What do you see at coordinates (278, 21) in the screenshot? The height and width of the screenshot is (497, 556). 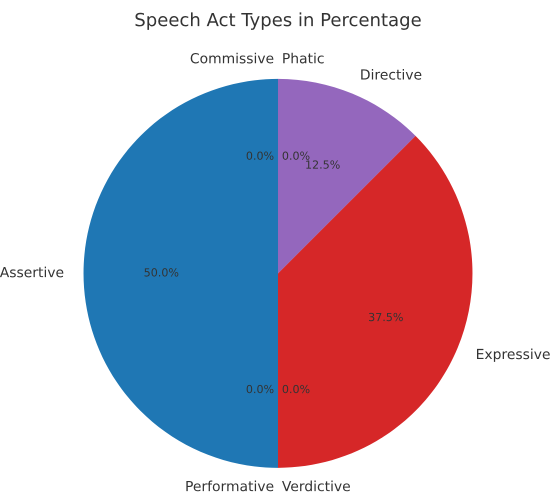 I see `chart-title: Speech Act Types in Percentage` at bounding box center [278, 21].